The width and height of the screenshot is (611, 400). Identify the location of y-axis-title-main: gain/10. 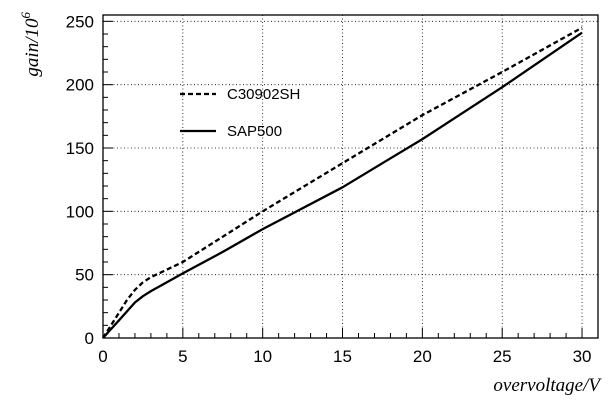
(32, 47).